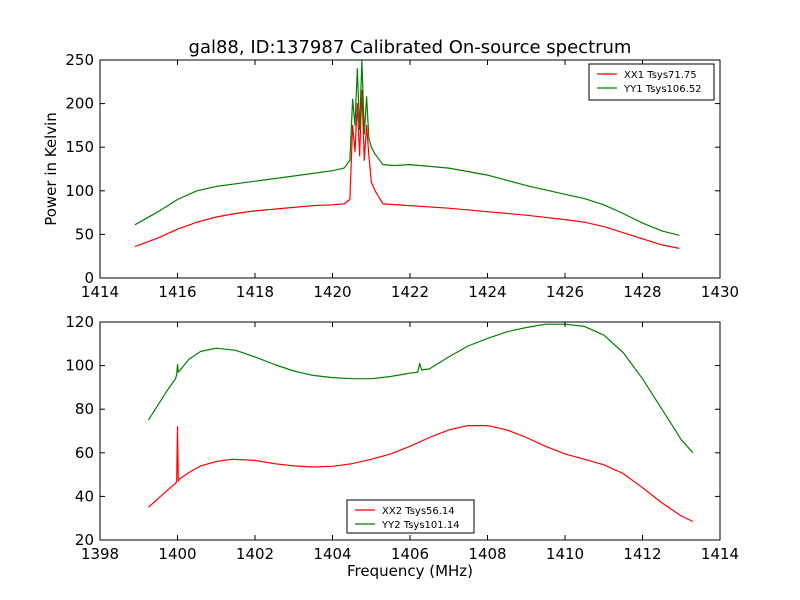 The image size is (800, 600). What do you see at coordinates (565, 292) in the screenshot?
I see `top-x-tick-label: 1426` at bounding box center [565, 292].